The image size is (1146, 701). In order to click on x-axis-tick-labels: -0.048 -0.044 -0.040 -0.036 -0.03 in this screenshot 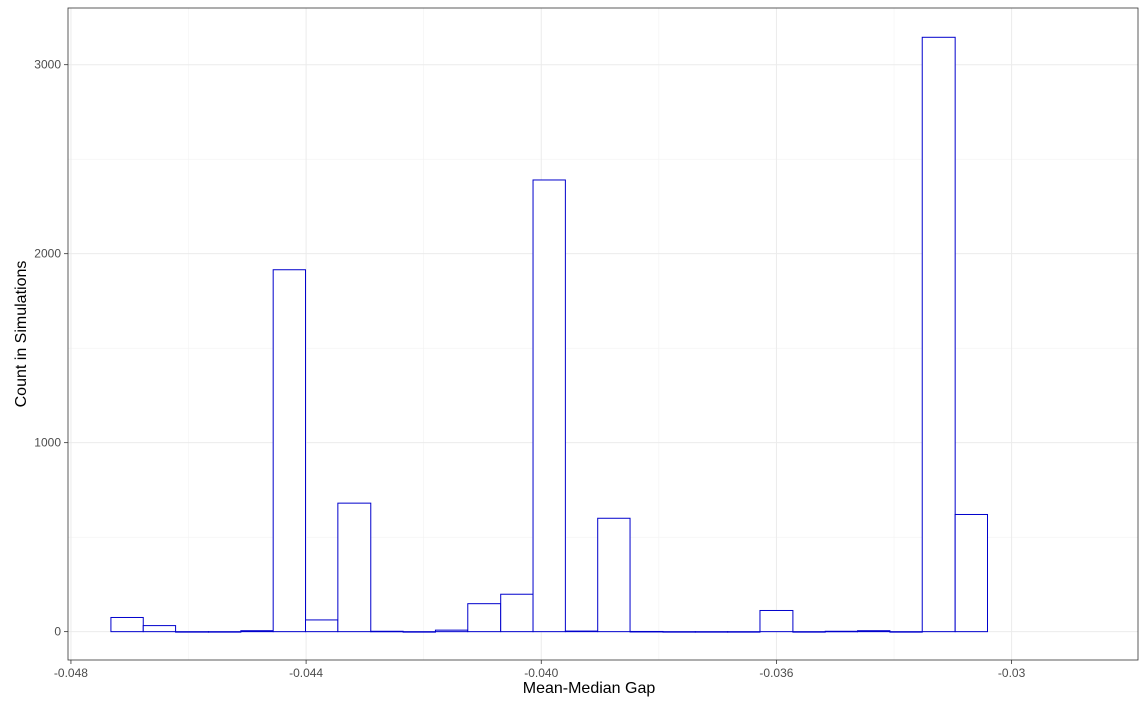, I will do `click(540, 673)`.